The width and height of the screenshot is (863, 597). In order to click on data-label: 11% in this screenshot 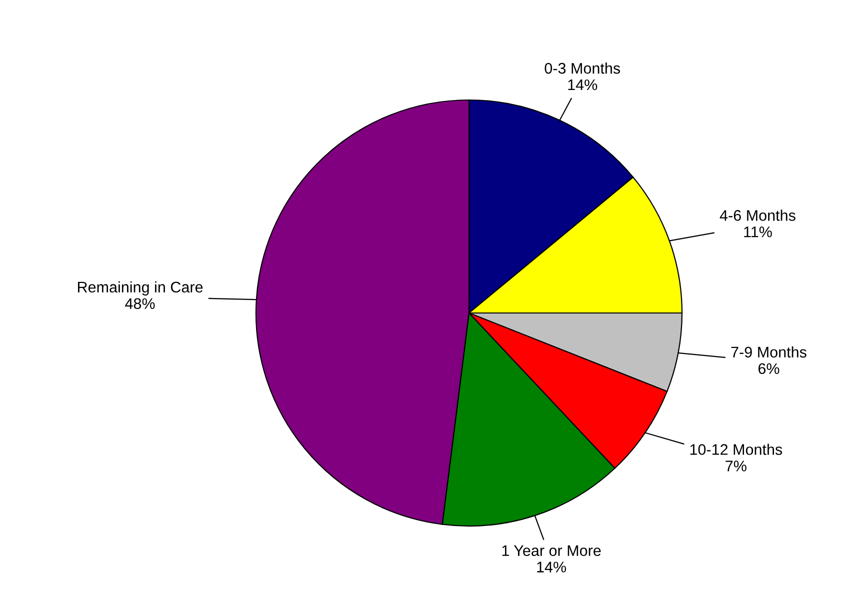, I will do `click(758, 232)`.